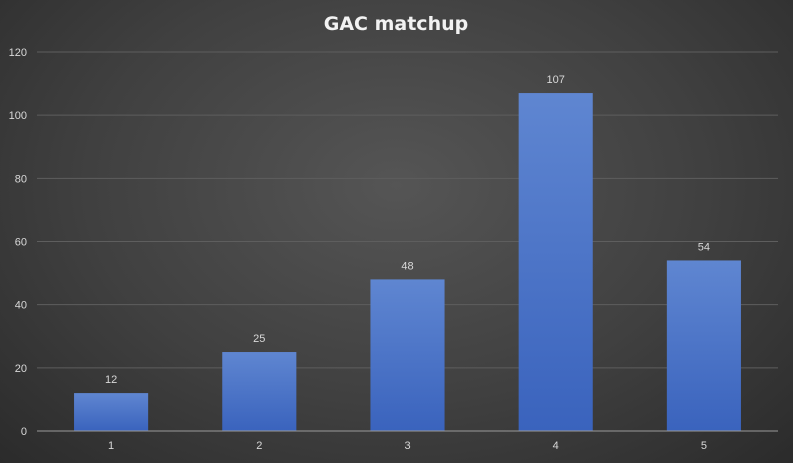 The height and width of the screenshot is (463, 793). Describe the element at coordinates (407, 266) in the screenshot. I see `data-label: 48` at that location.